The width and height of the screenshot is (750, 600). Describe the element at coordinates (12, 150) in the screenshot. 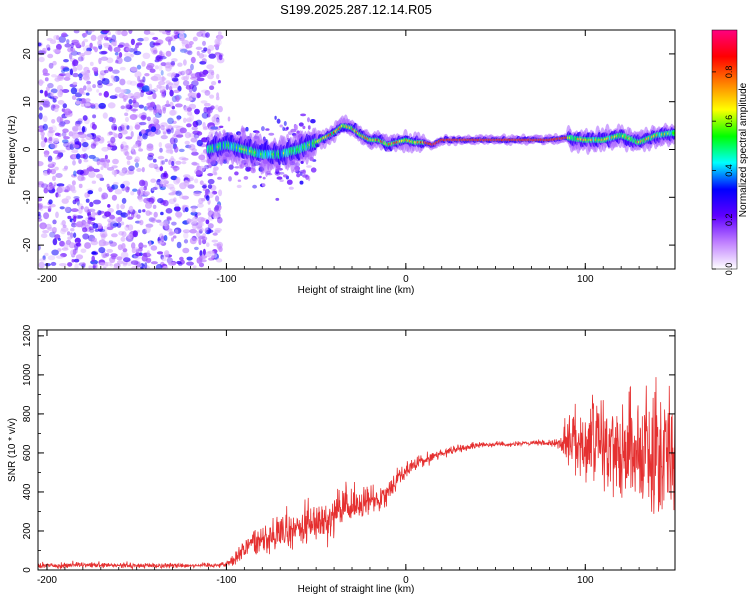

I see `spectrogram-ylabel: Frequency (Hz)` at that location.